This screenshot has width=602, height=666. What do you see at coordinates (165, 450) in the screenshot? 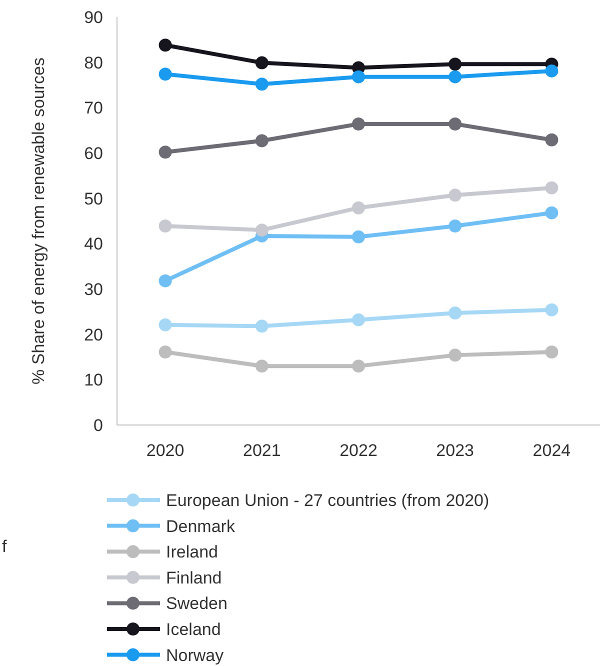
I see `x-tick-label: 2020` at bounding box center [165, 450].